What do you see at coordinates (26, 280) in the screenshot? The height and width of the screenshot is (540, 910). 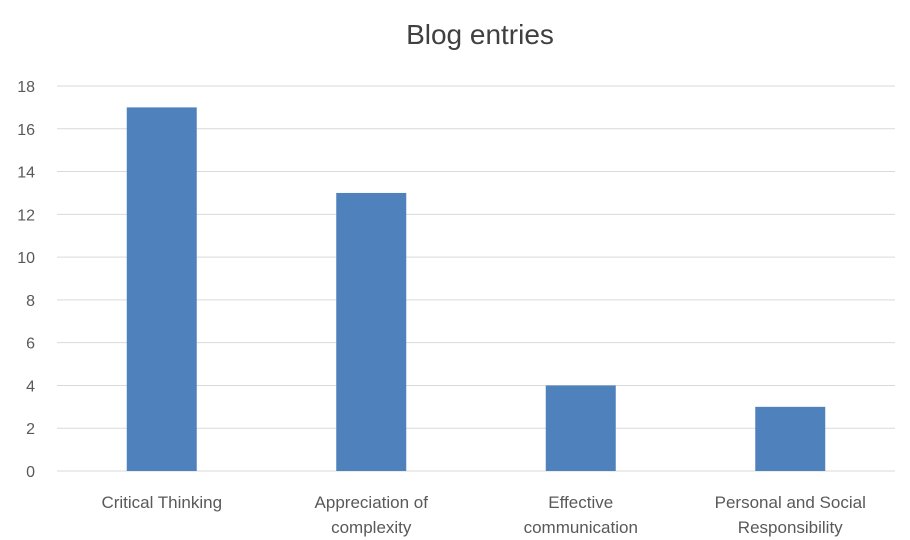 I see `y-axis-tick-labels: 0 2 4 6 8 10 12 14 16 18` at bounding box center [26, 280].